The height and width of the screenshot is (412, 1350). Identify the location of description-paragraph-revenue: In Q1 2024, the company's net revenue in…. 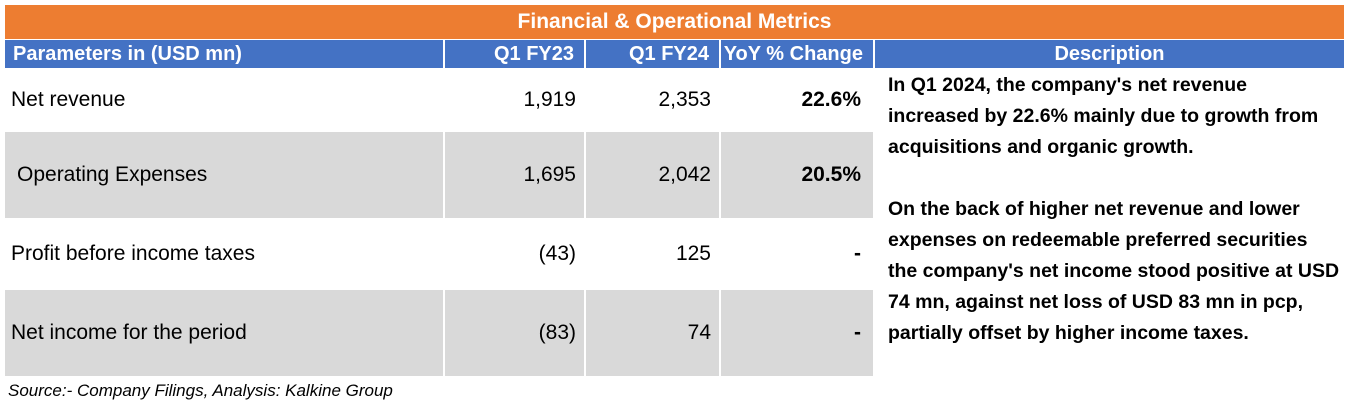
(1103, 116).